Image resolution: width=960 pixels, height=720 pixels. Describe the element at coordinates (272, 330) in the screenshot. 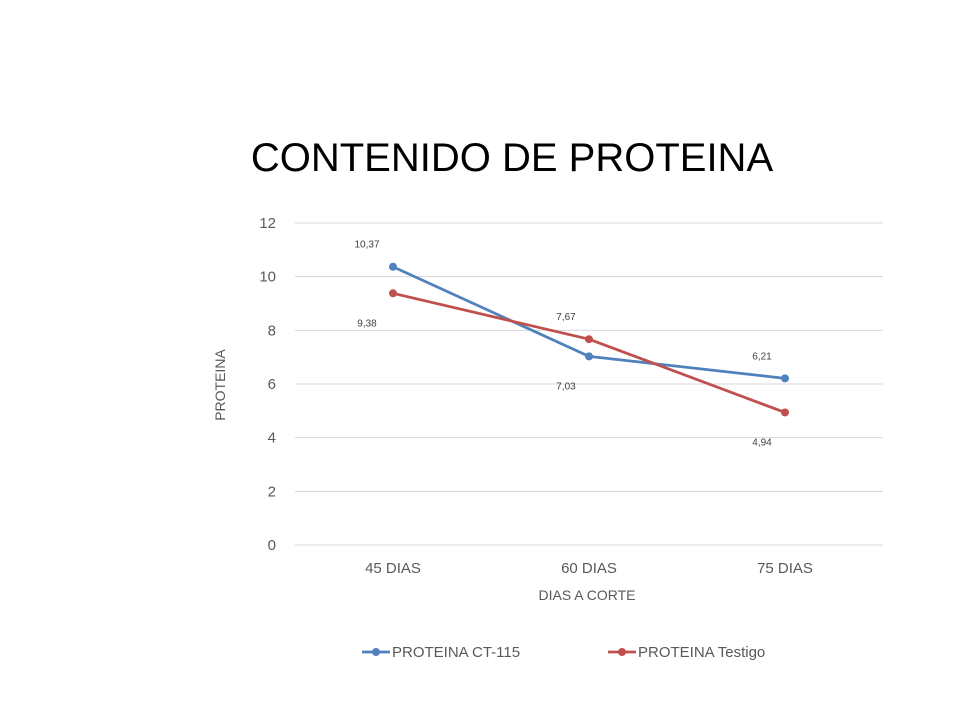

I see `y-tick-label: 8` at that location.